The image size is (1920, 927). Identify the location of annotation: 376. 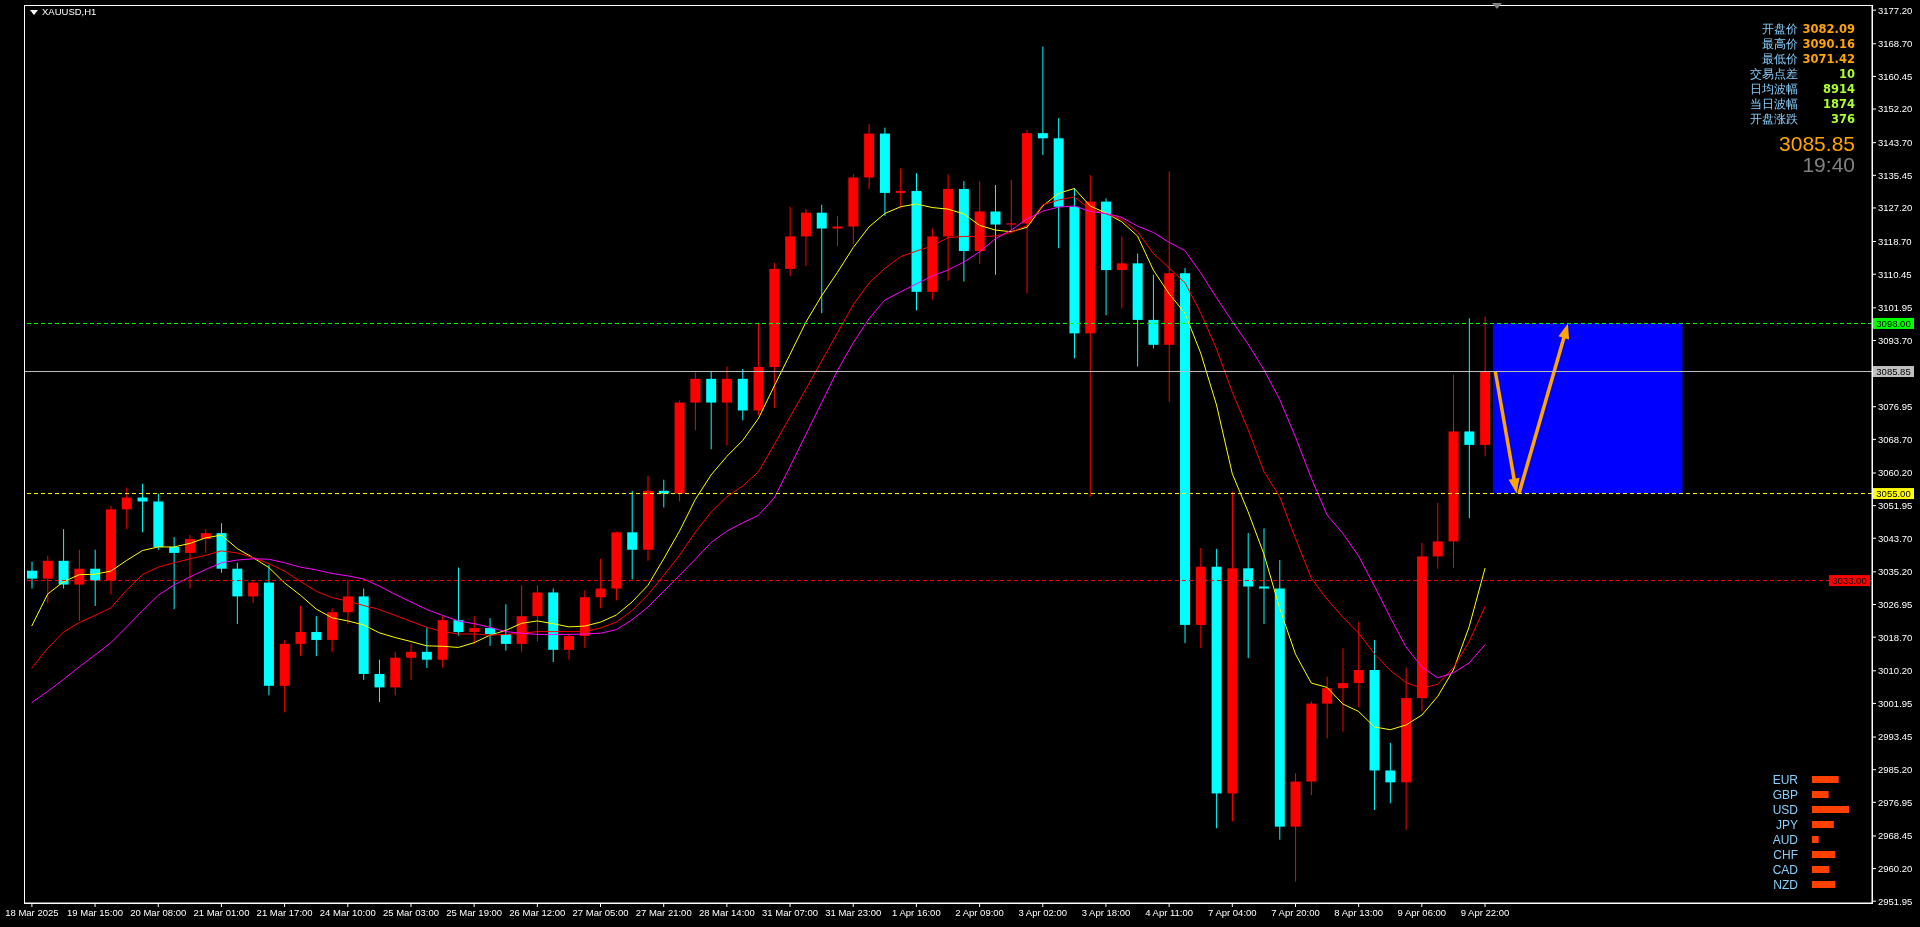
(1842, 119).